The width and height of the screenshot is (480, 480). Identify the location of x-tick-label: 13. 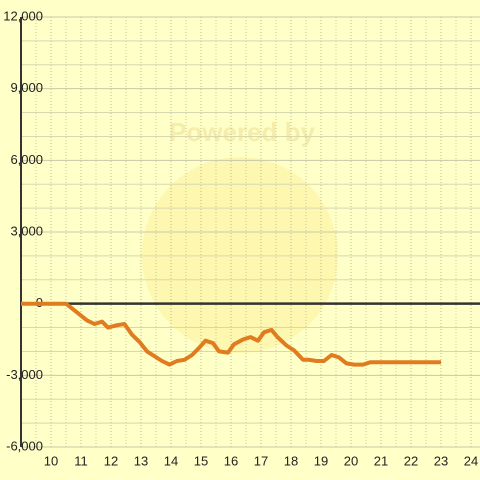
(141, 460).